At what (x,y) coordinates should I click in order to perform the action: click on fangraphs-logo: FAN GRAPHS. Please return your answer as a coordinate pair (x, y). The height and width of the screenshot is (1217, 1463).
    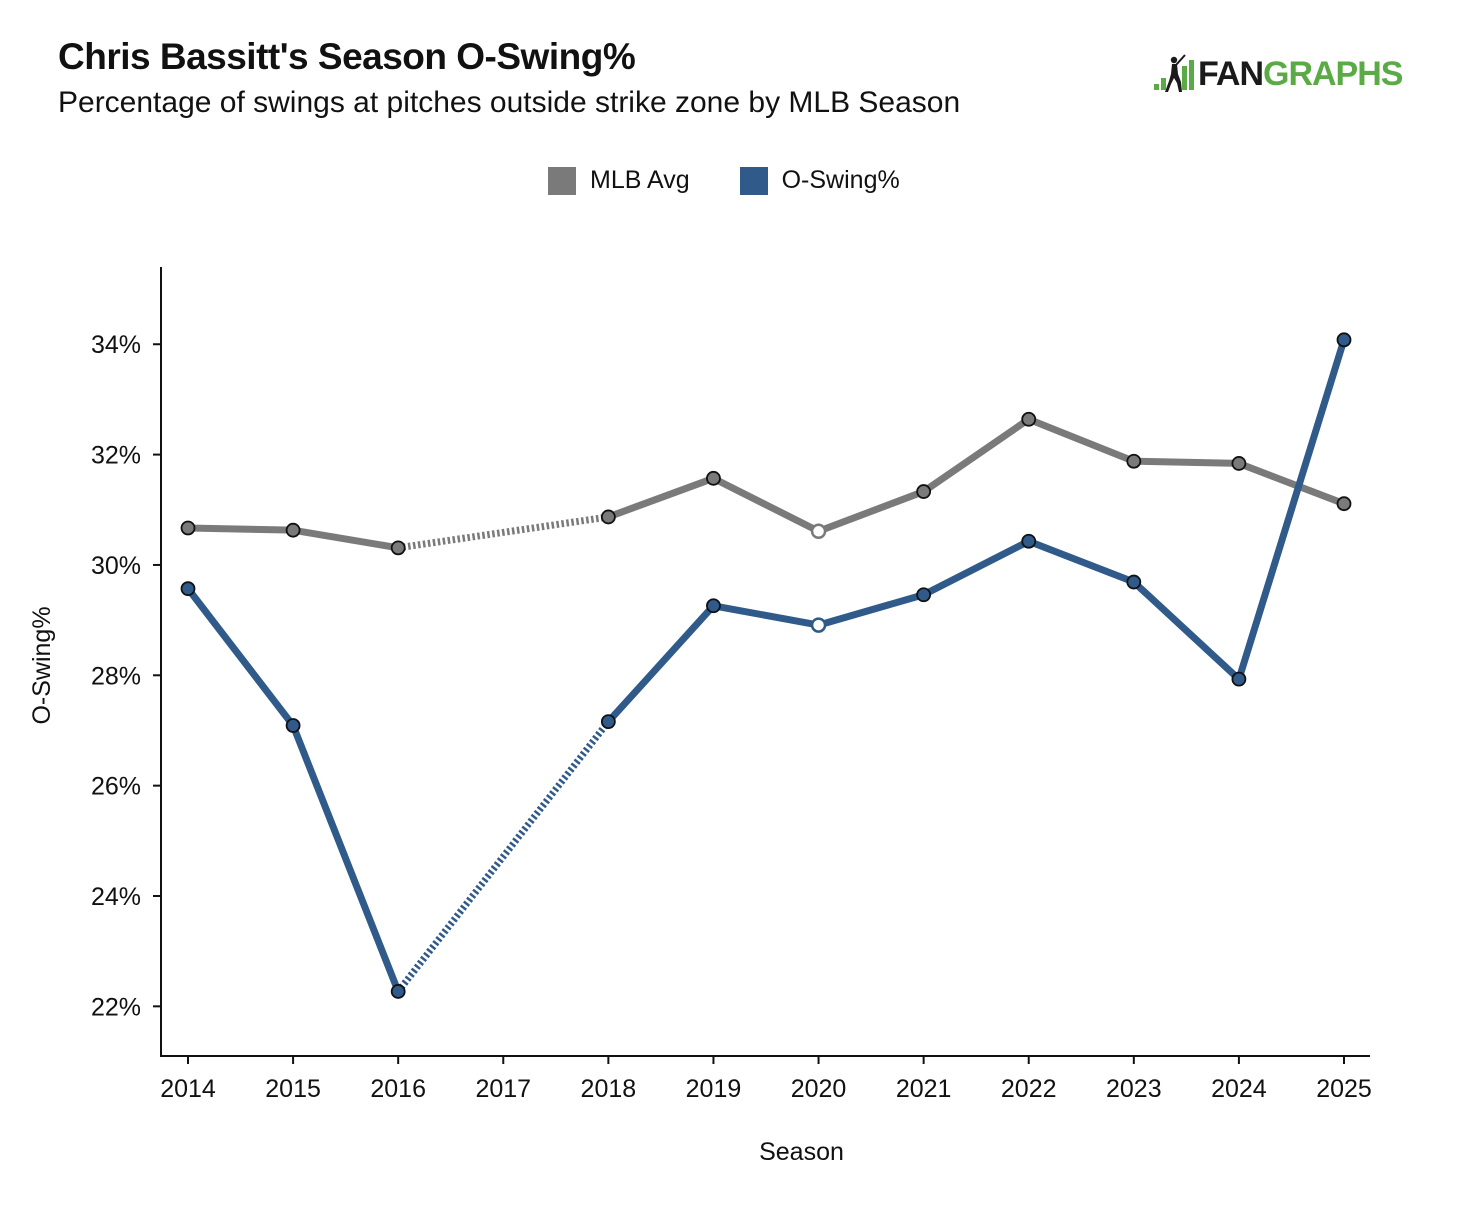
    Looking at the image, I should click on (1277, 74).